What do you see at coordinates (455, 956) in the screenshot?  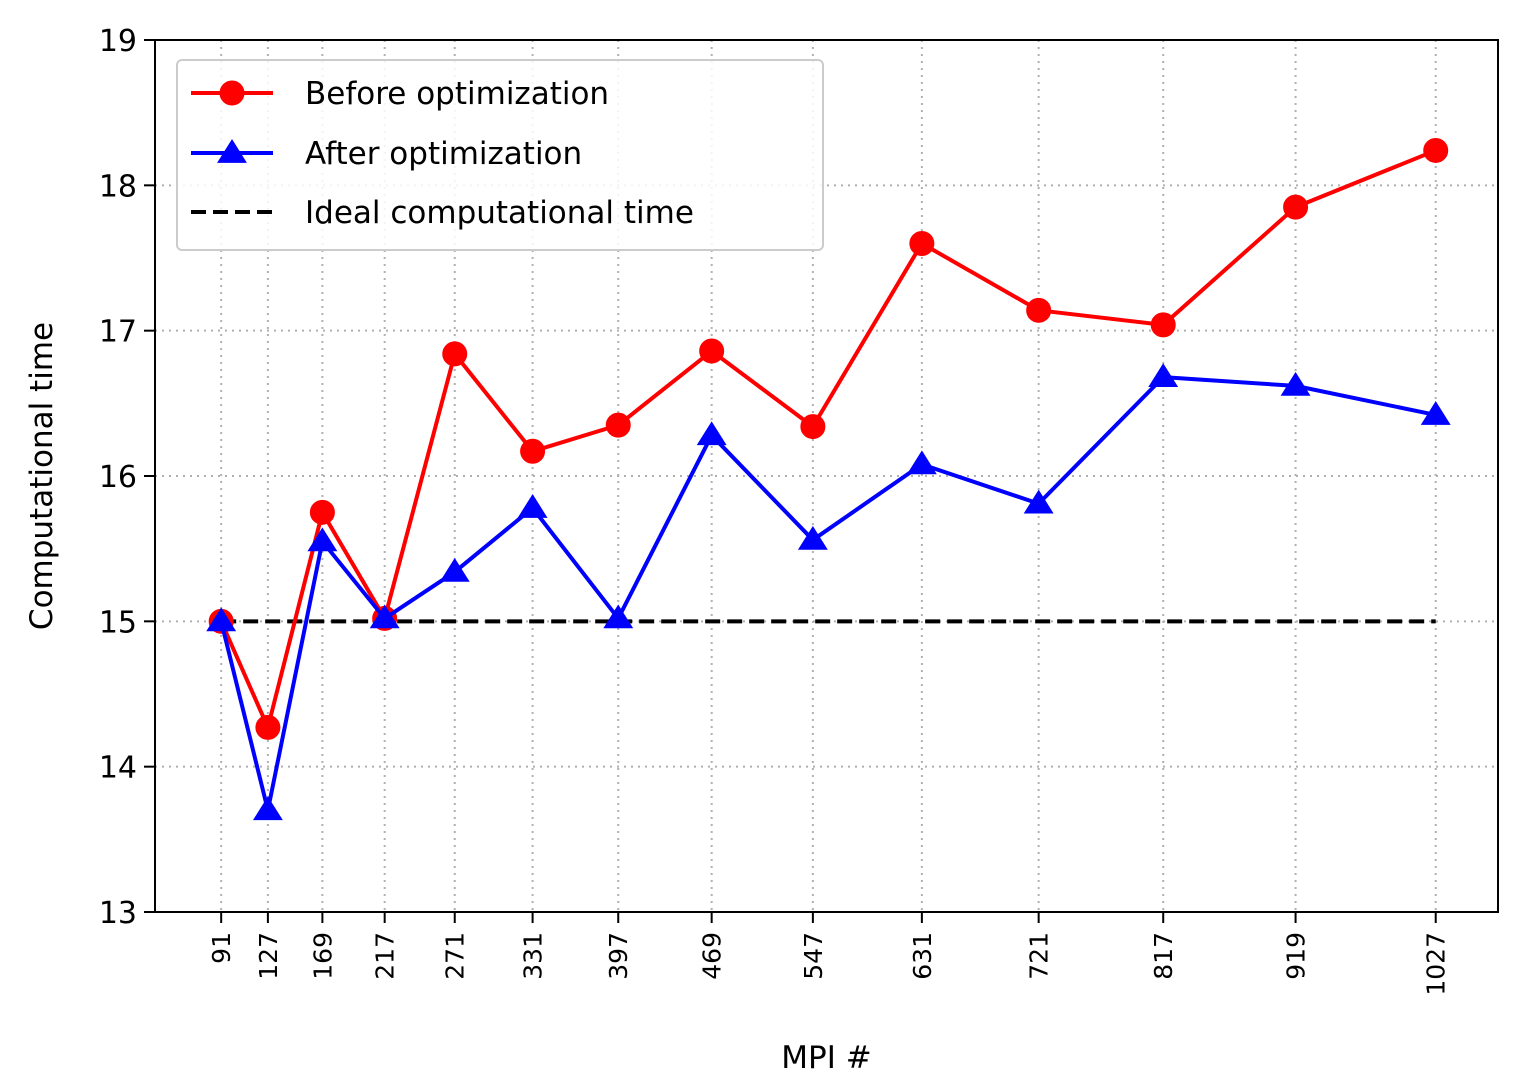 I see `x-tick-label: 271` at bounding box center [455, 956].